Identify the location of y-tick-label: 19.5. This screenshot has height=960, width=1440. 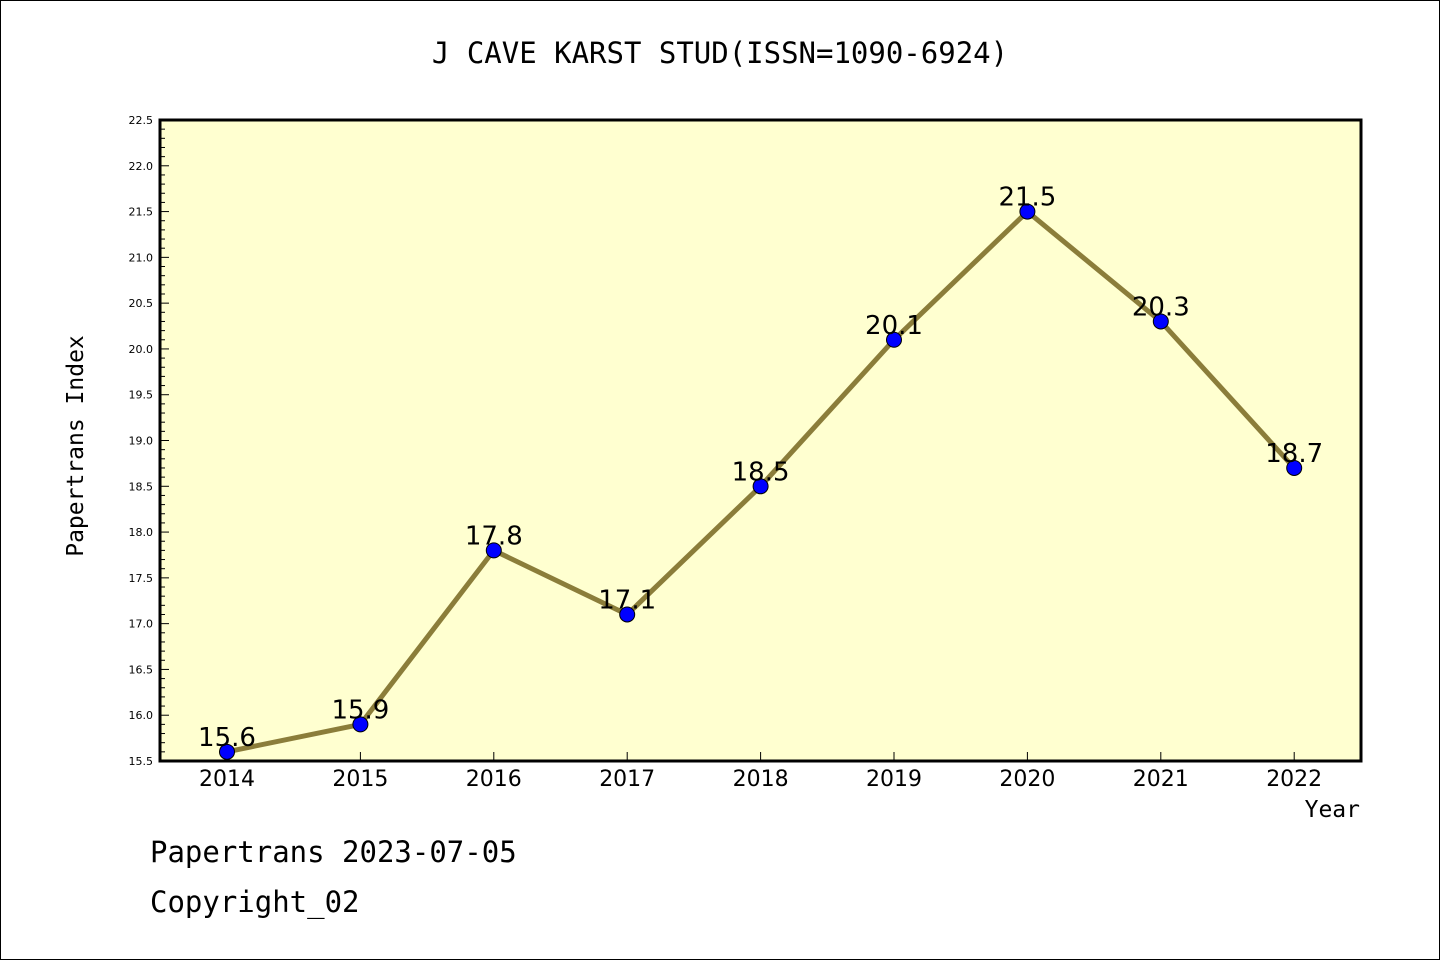
(141, 395).